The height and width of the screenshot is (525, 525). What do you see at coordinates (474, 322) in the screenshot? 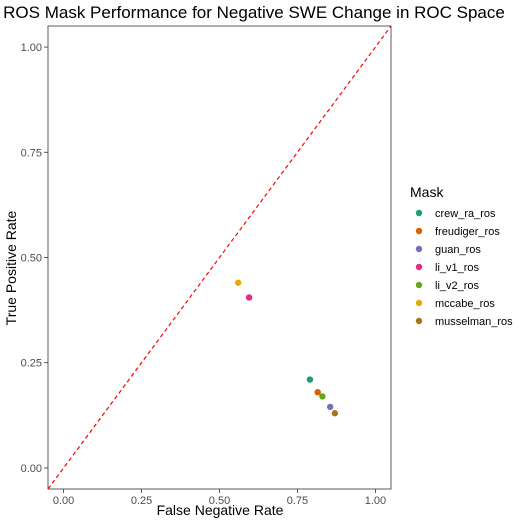
I see `legend-label-musselman-ros: musselman_ros` at bounding box center [474, 322].